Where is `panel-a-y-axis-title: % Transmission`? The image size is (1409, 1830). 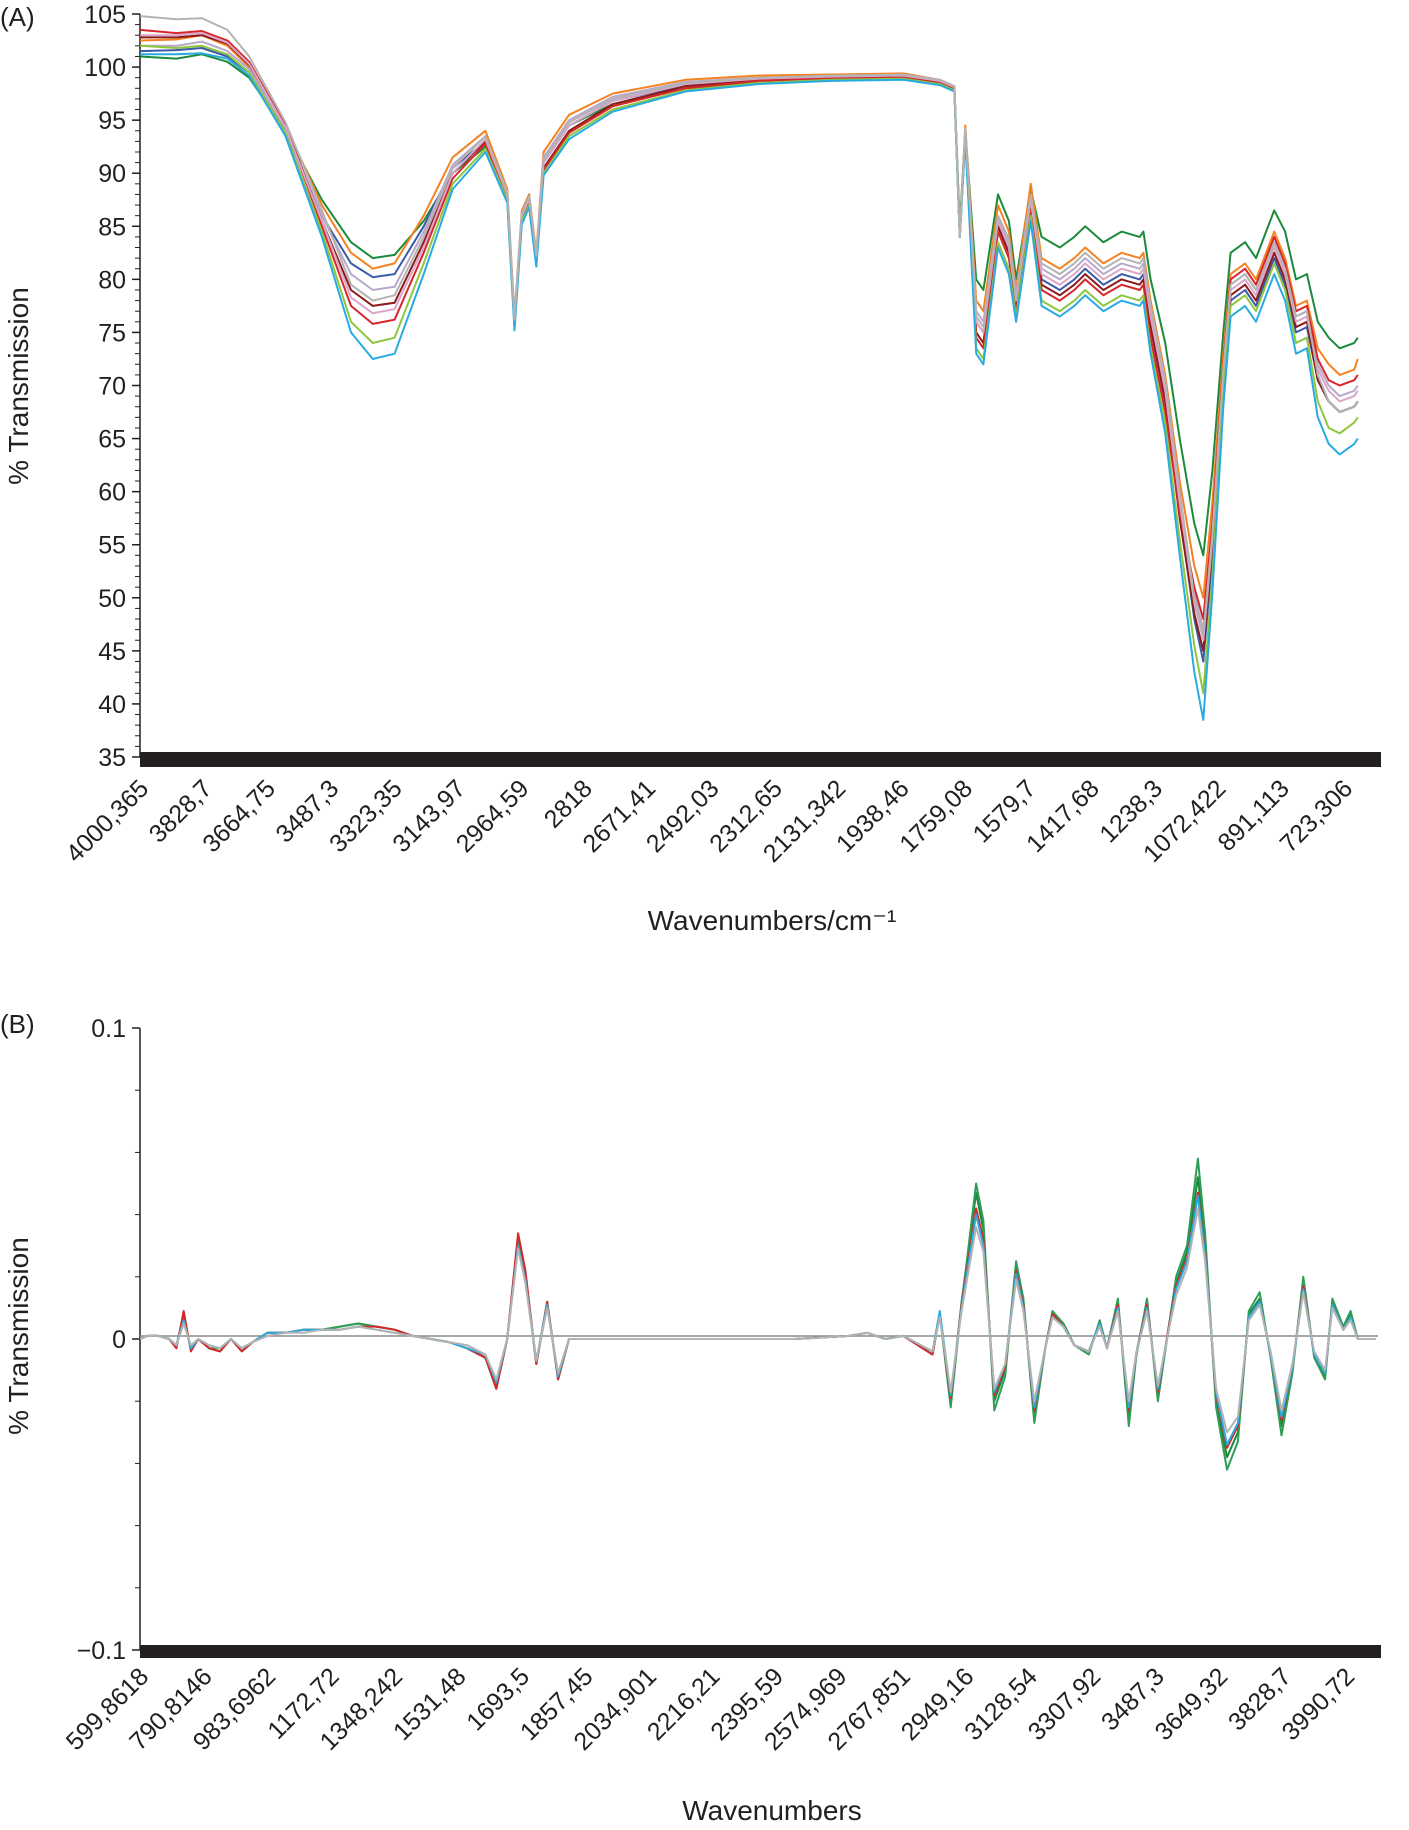 panel-a-y-axis-title: % Transmission is located at coordinates (18, 386).